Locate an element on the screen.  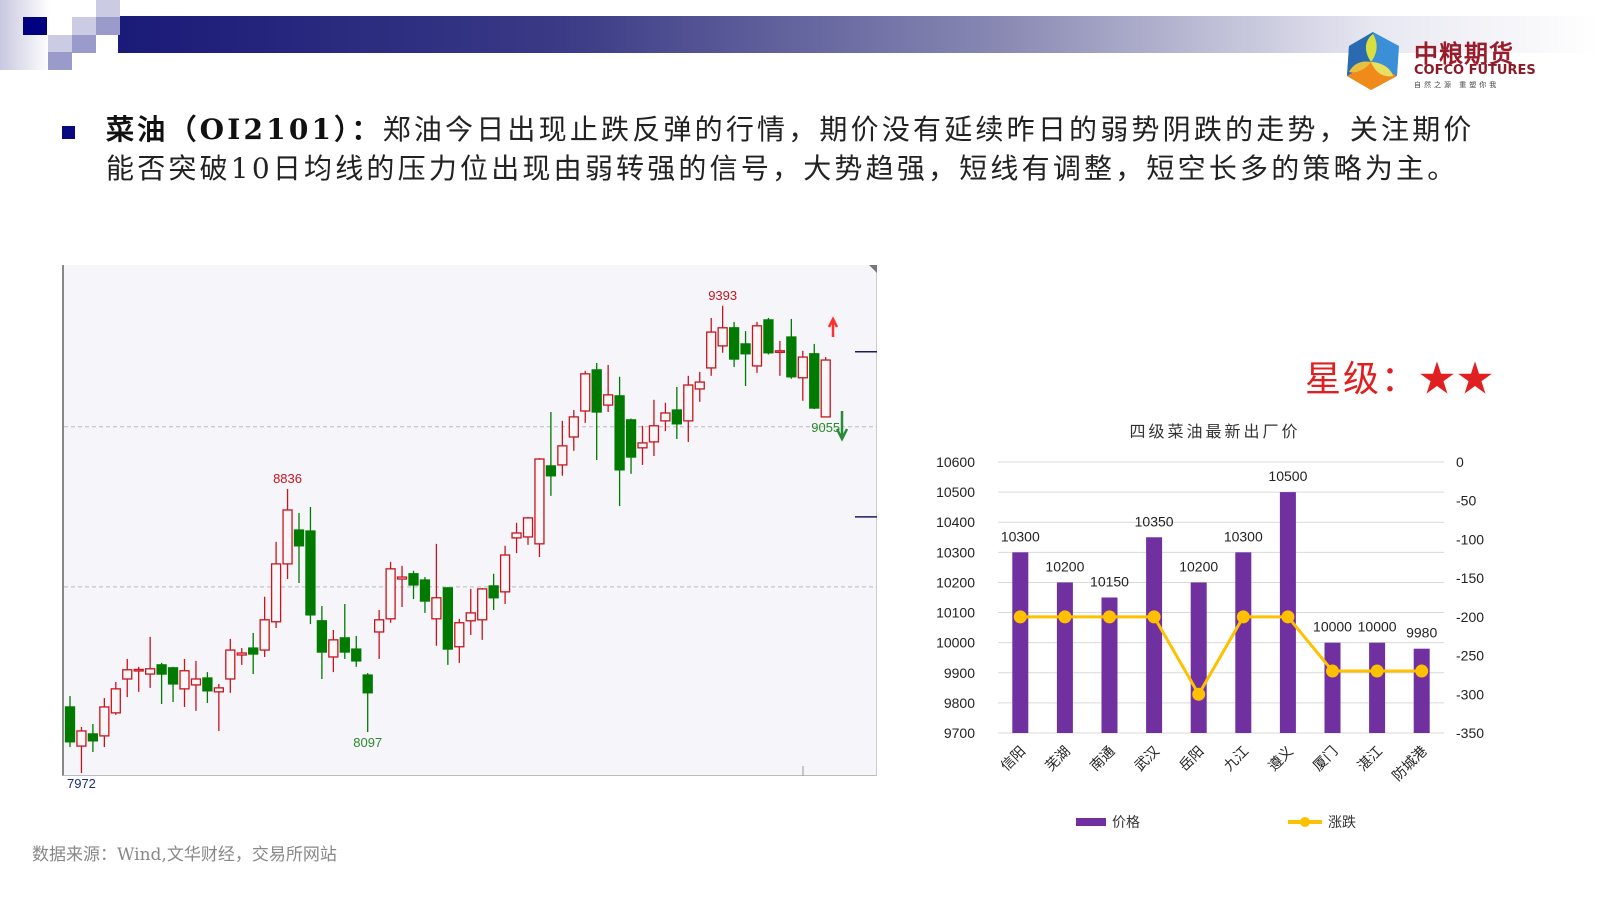
category-label: 遵义 is located at coordinates (1281, 759).